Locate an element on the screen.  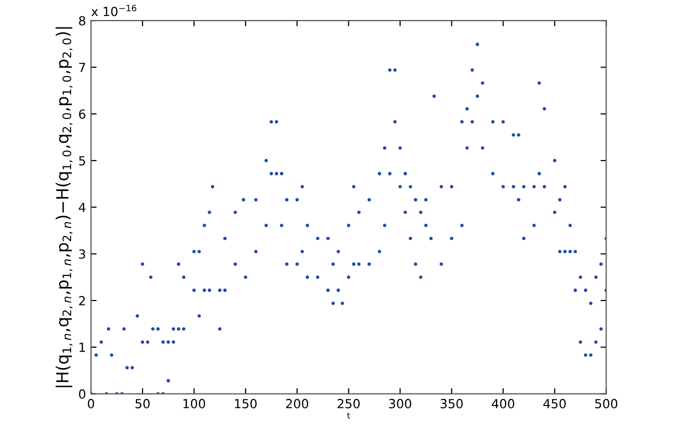
y-tick-label: 7 is located at coordinates (82, 67).